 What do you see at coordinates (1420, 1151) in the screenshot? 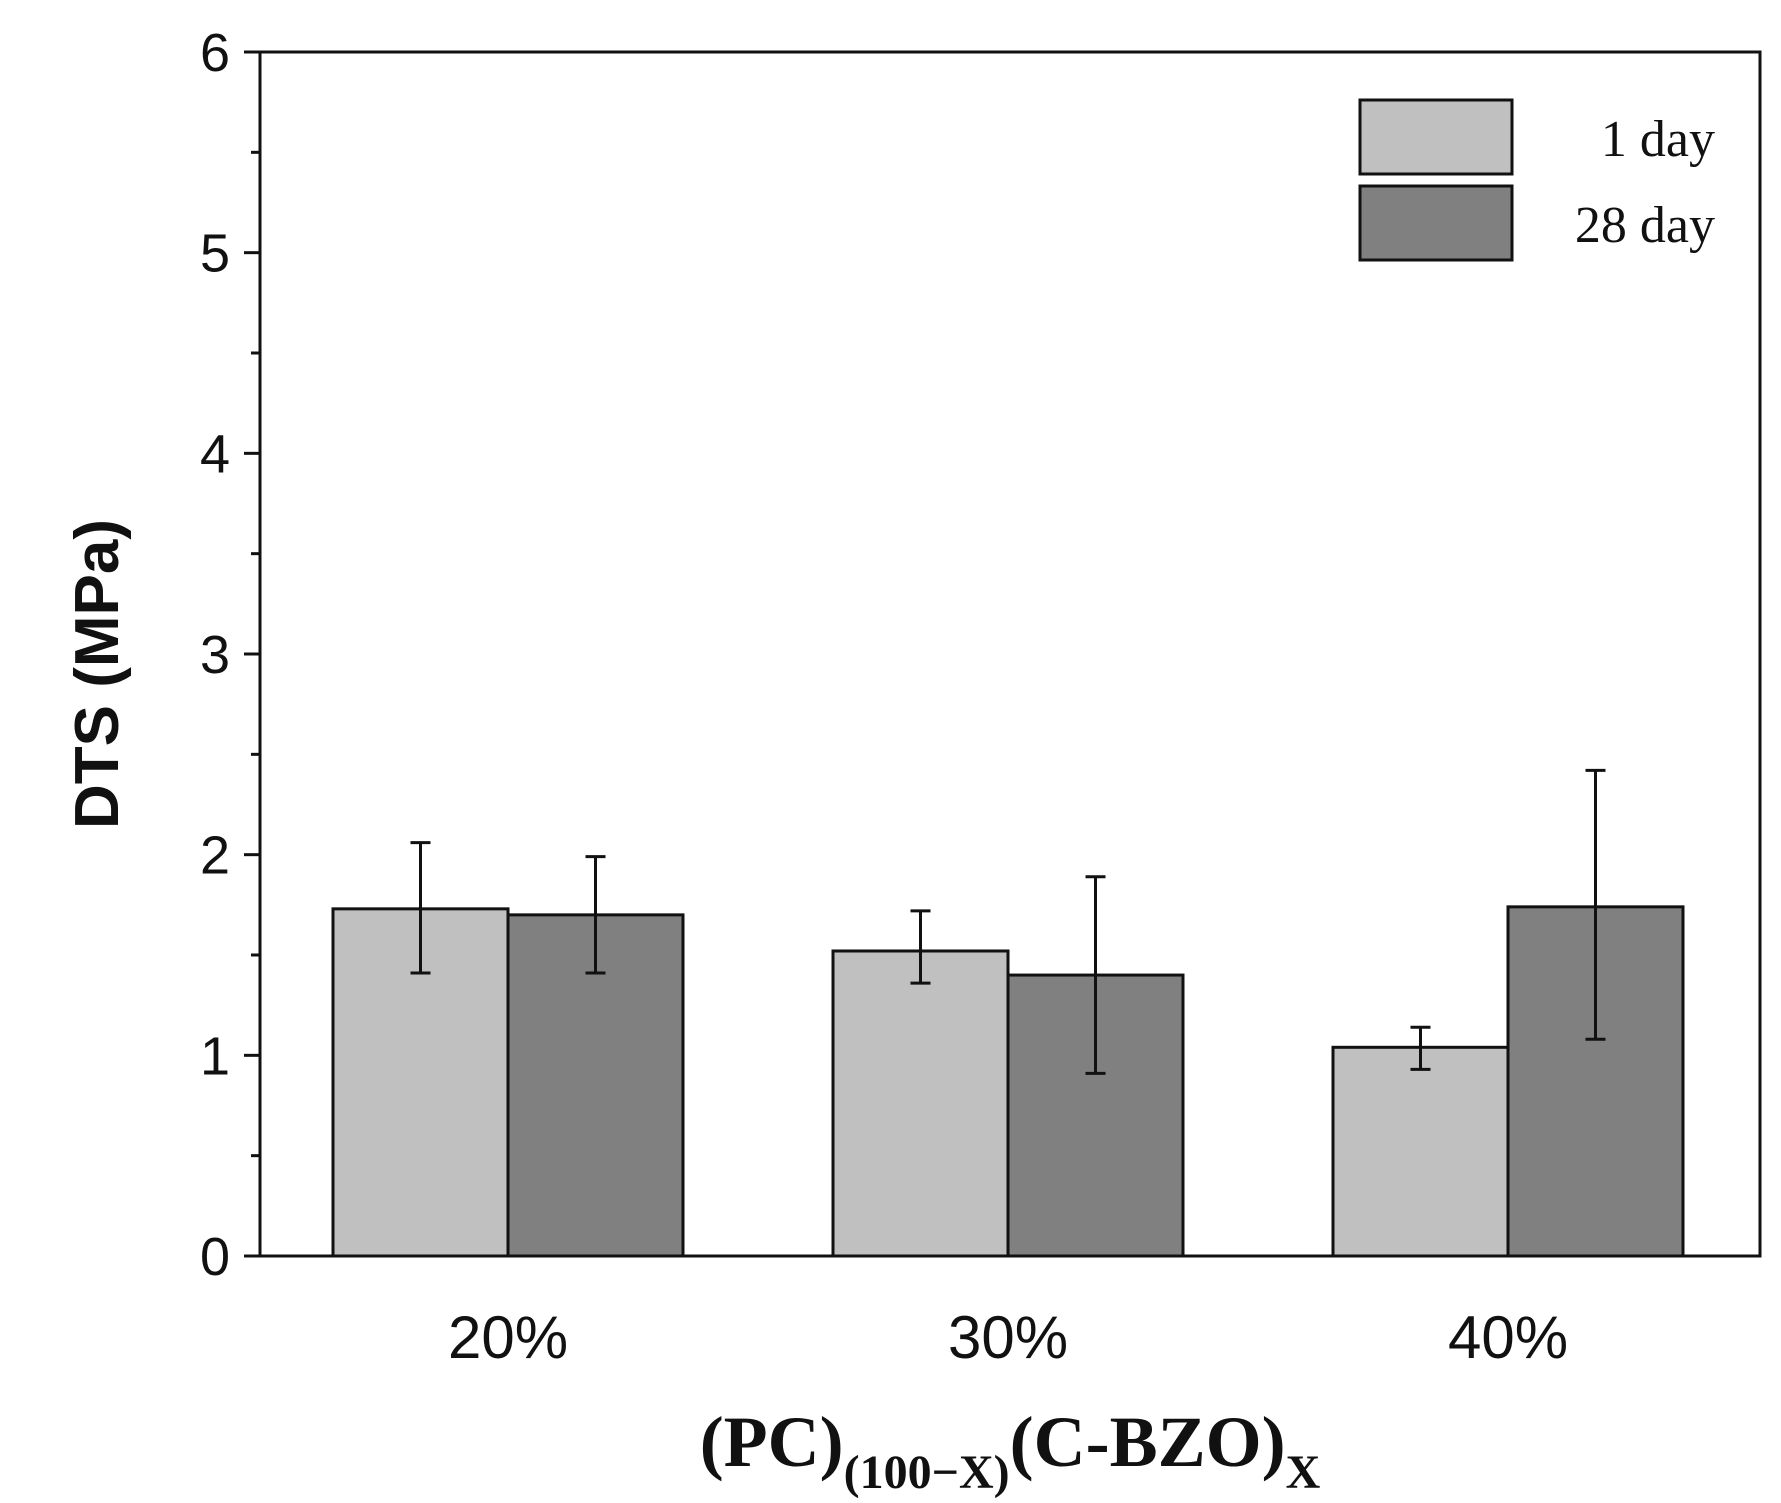
I see `bar-1-day-40pct` at bounding box center [1420, 1151].